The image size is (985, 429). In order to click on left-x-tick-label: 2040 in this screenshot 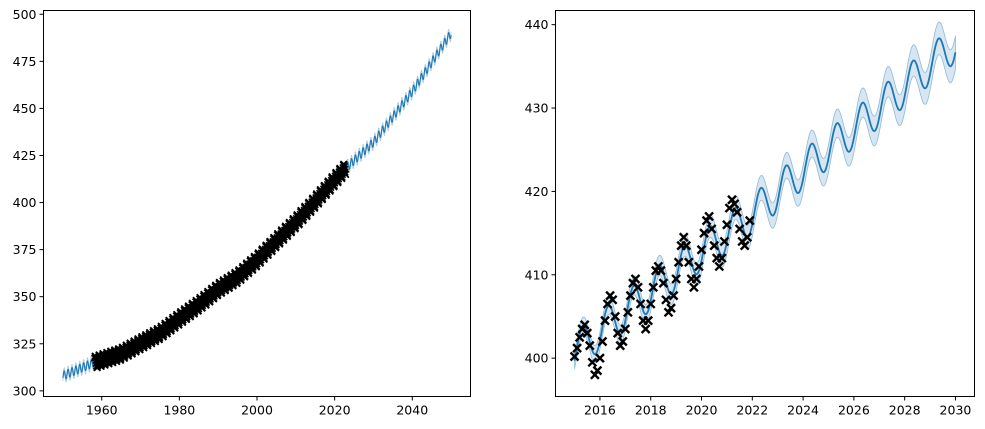, I will do `click(412, 410)`.